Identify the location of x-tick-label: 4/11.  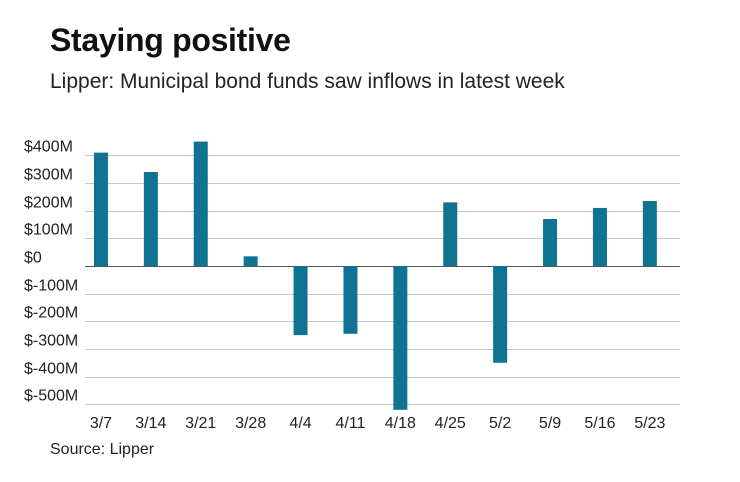
(350, 423).